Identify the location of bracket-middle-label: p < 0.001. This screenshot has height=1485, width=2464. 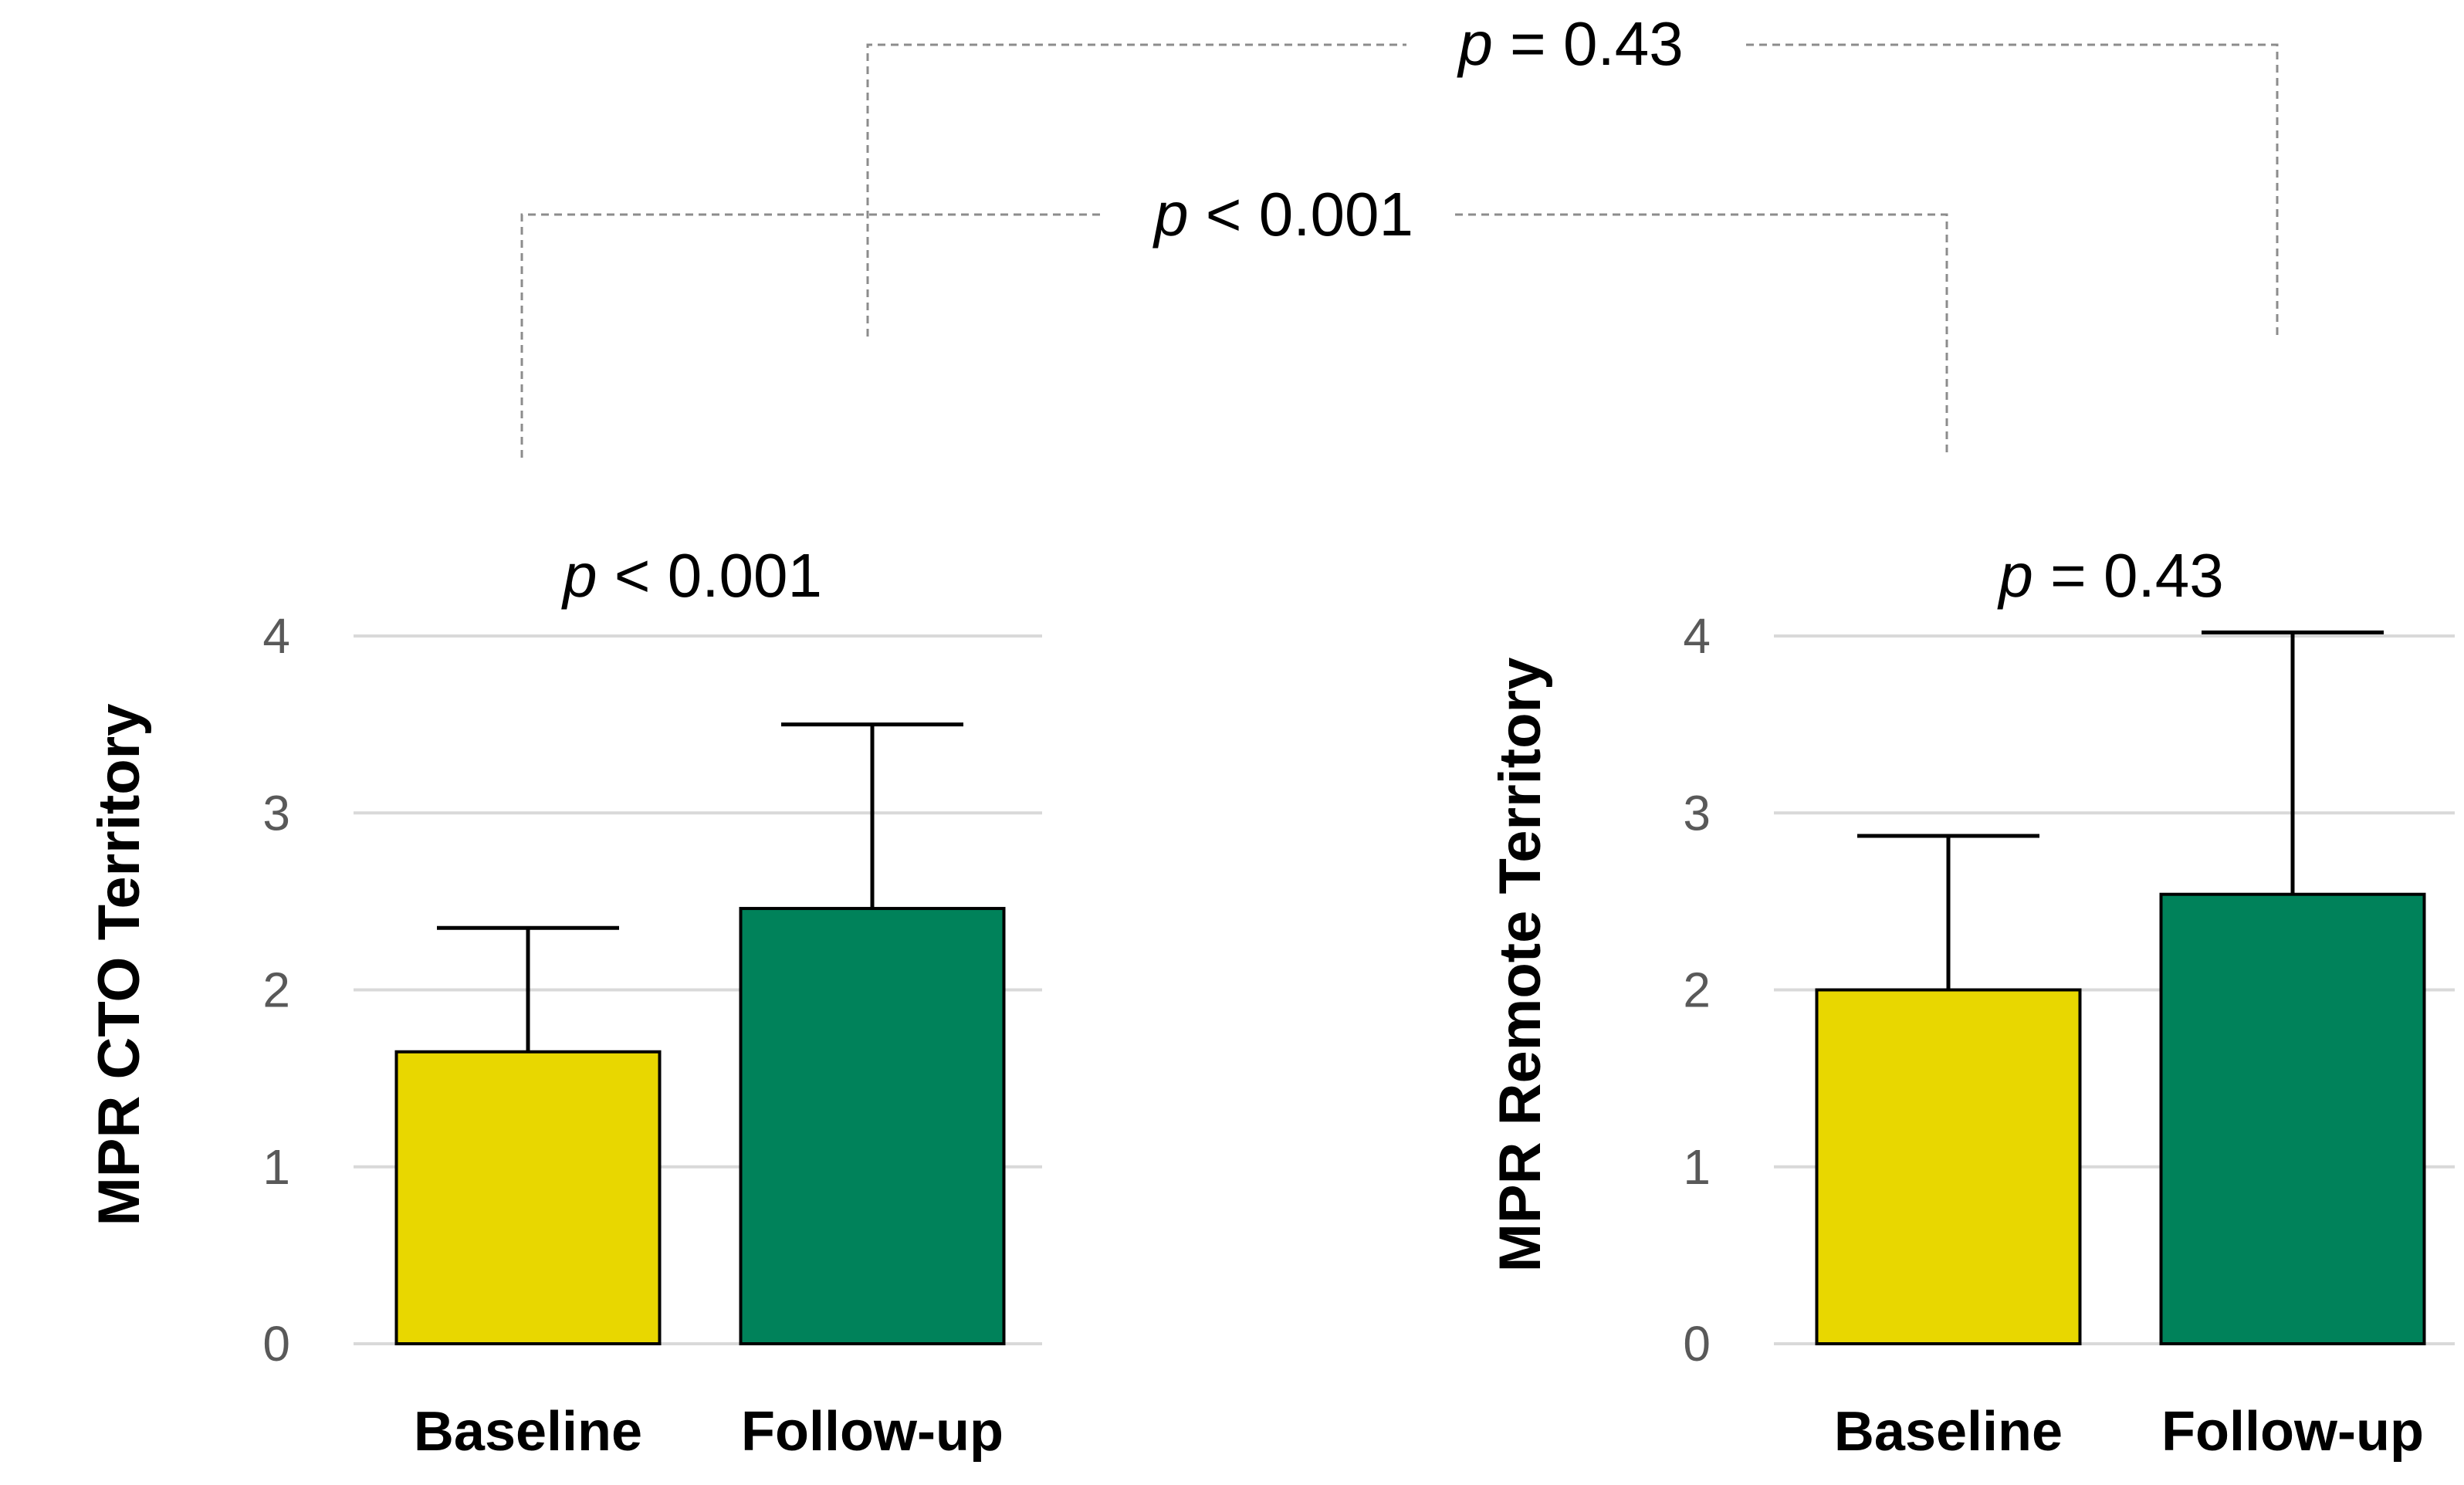
(1282, 214).